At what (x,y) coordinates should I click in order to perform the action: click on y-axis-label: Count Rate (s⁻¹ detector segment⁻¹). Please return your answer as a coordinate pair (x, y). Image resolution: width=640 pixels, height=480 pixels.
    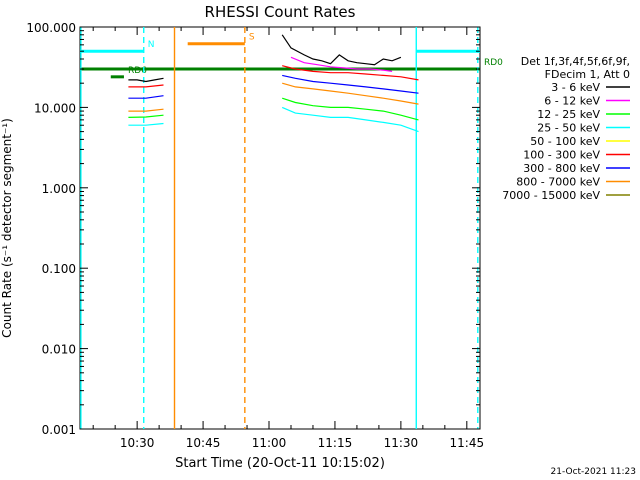
    Looking at the image, I should click on (7, 228).